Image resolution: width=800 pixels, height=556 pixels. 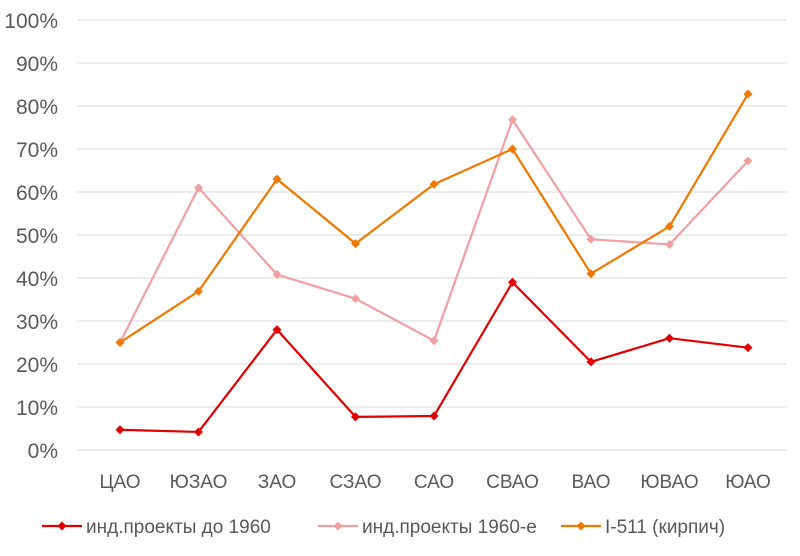 What do you see at coordinates (37, 64) in the screenshot?
I see `y-tick-label: 90%` at bounding box center [37, 64].